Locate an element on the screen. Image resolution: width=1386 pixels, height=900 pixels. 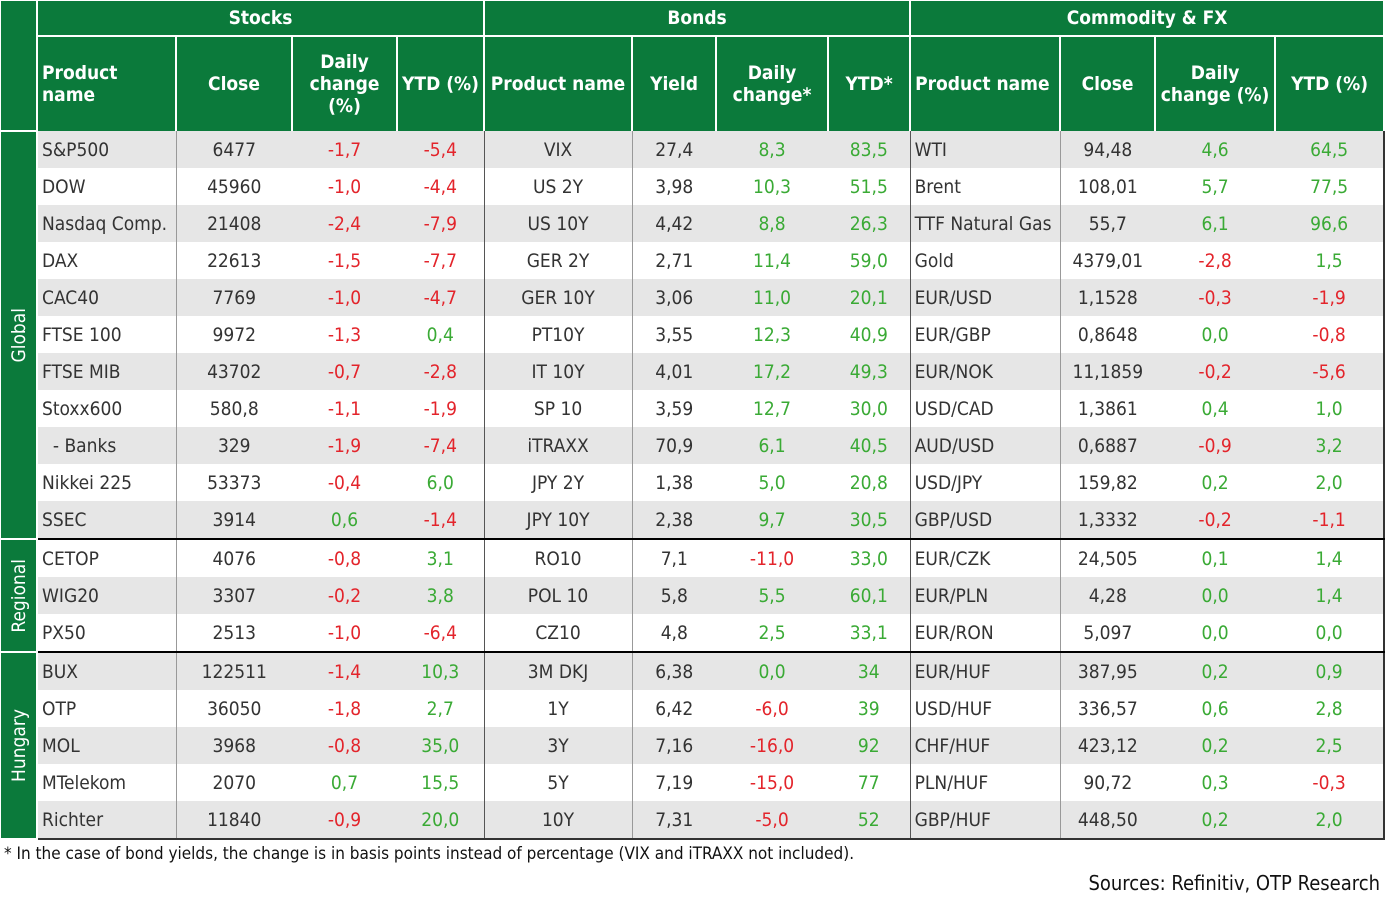
cell: 9972 is located at coordinates (234, 334).